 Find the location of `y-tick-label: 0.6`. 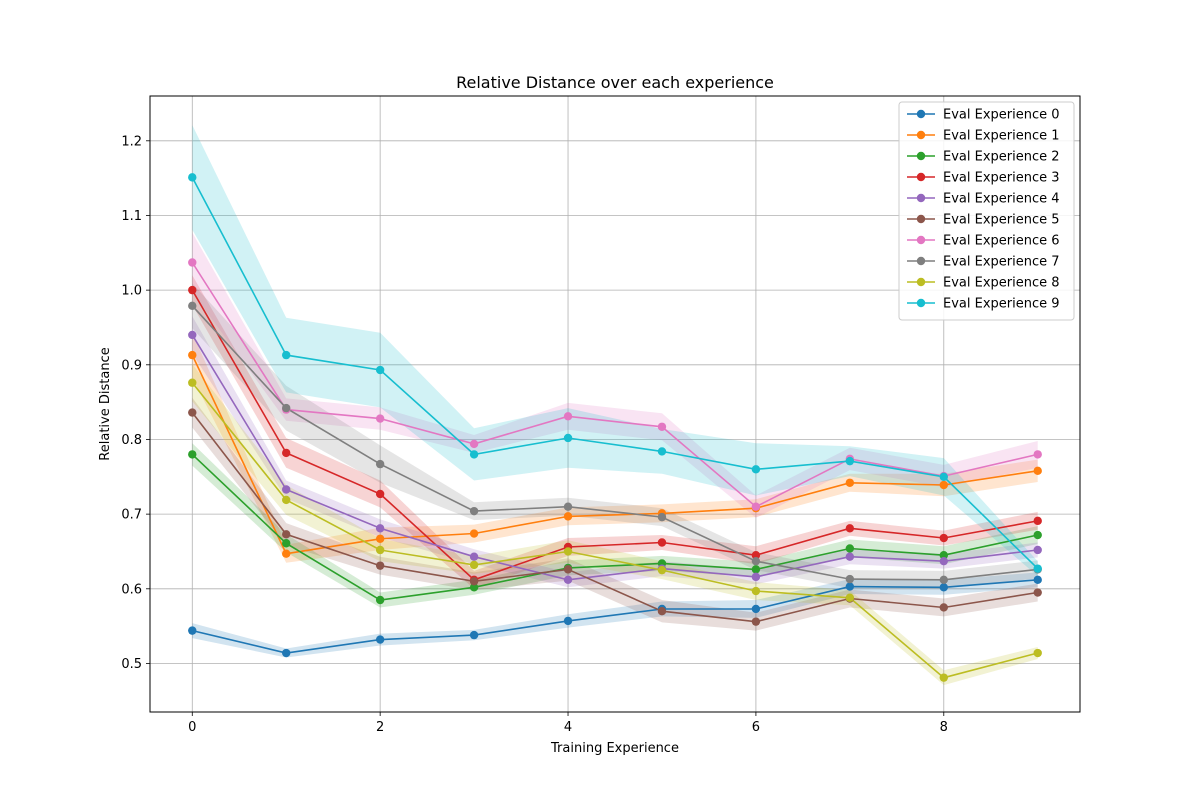

y-tick-label: 0.6 is located at coordinates (131, 589).